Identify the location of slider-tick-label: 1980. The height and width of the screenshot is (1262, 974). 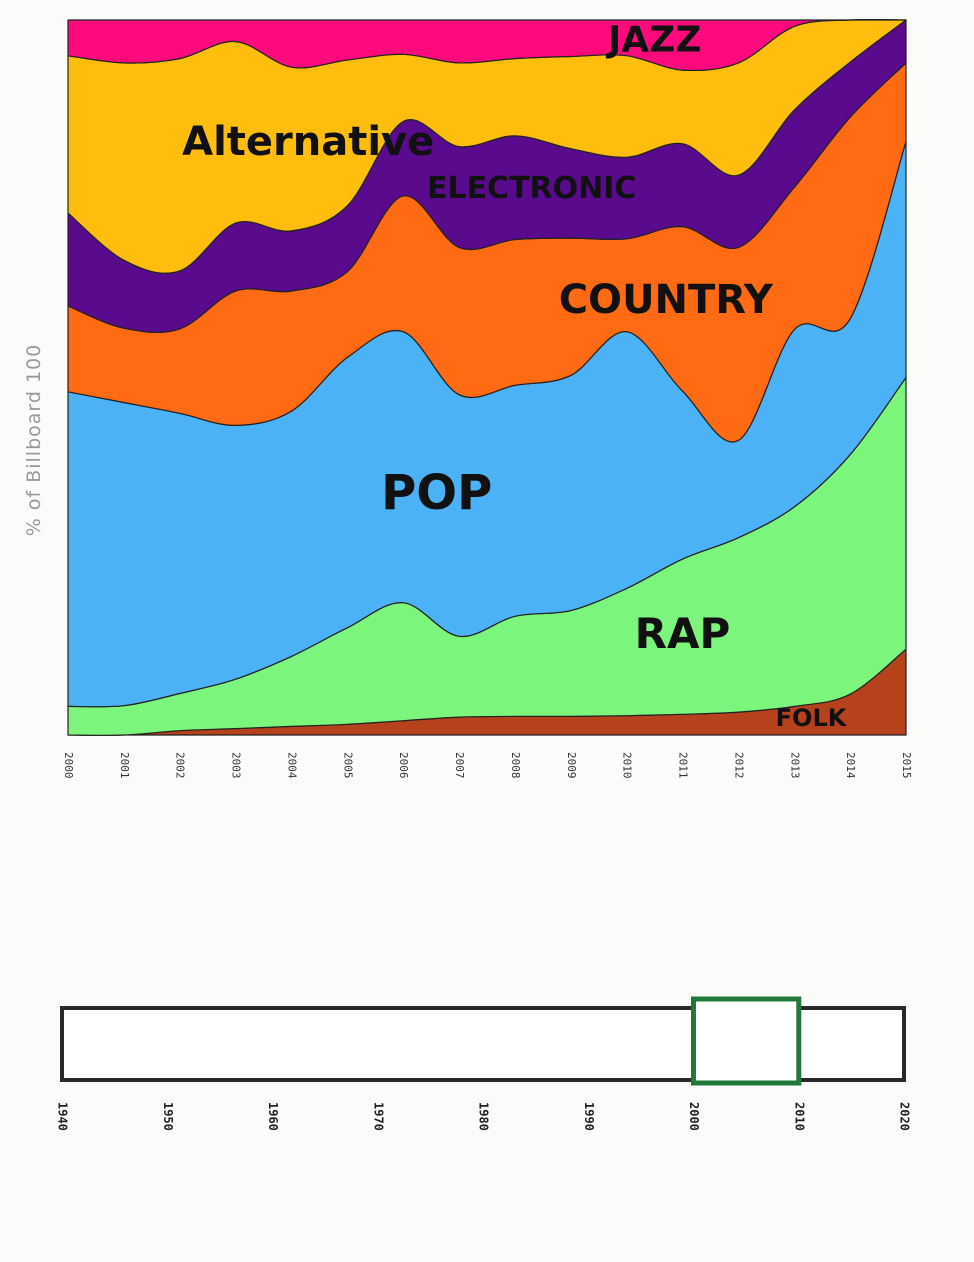
(484, 1116).